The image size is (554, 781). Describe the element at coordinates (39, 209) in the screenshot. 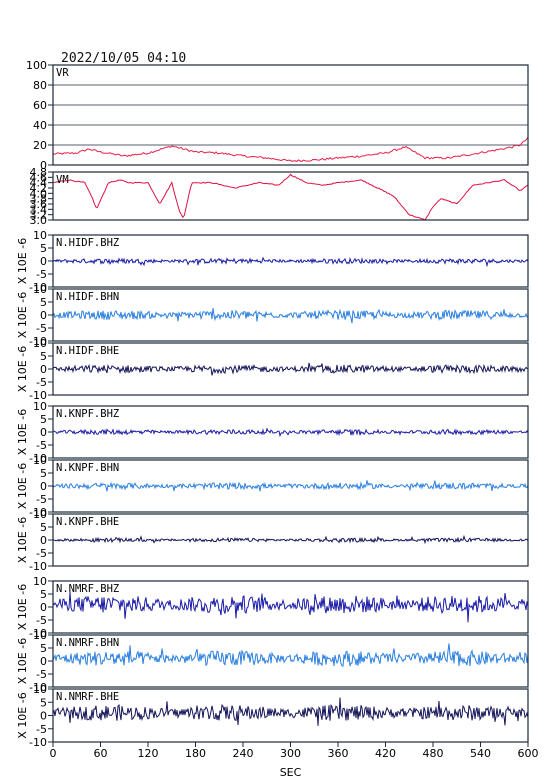

I see `y-tick-label: 3.4` at that location.